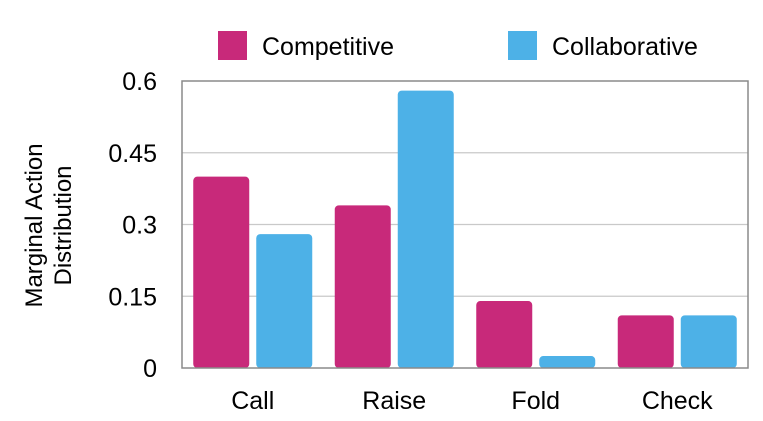 Image resolution: width=763 pixels, height=421 pixels. I want to click on x-tick-label: Raise, so click(394, 401).